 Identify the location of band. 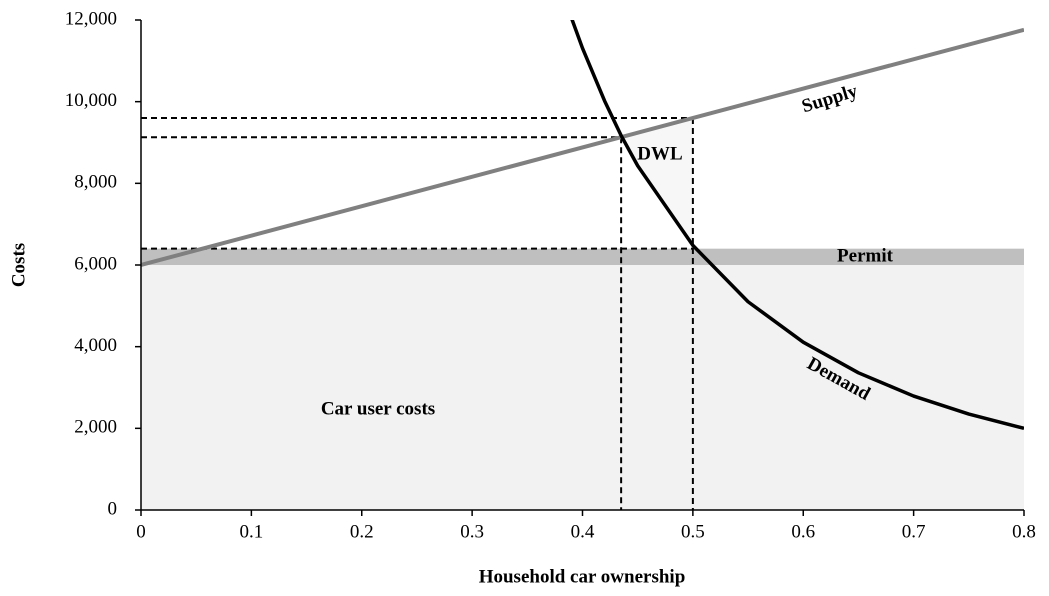
(582, 256).